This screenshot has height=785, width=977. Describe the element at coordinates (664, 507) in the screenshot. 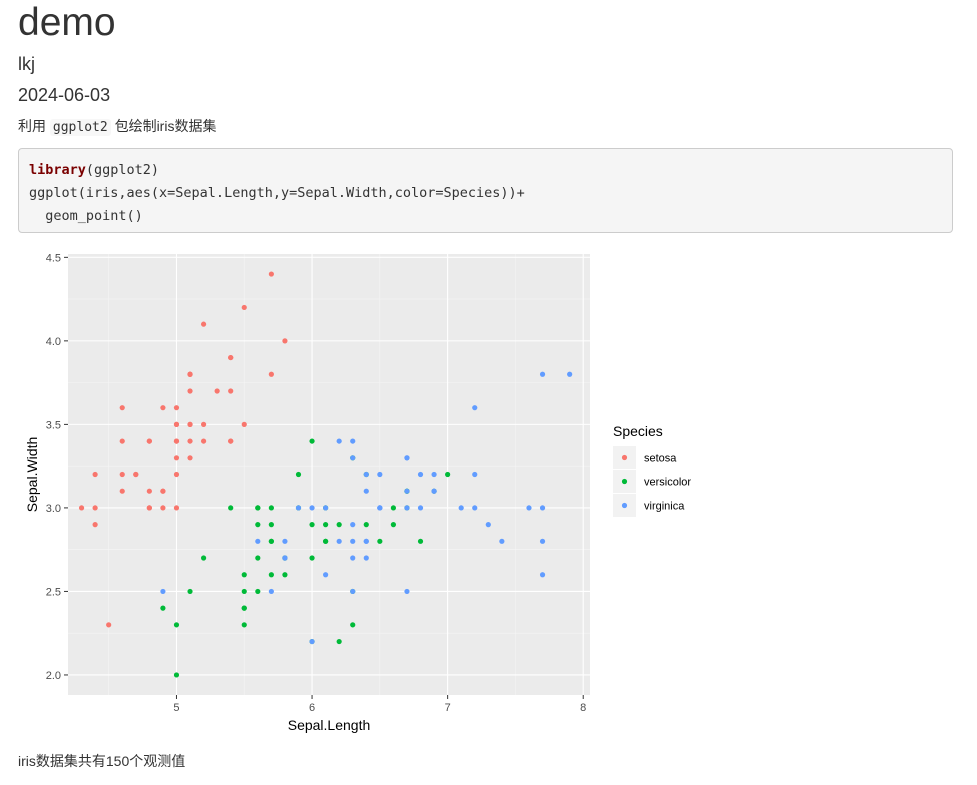

I see `legend-label-virginica: virginica` at that location.